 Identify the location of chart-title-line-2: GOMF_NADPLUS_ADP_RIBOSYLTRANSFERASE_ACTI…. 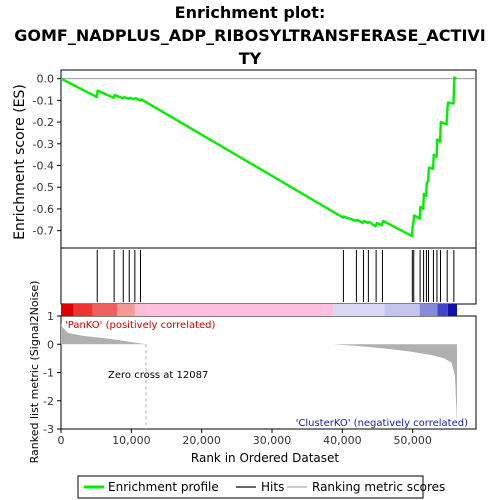
(250, 35).